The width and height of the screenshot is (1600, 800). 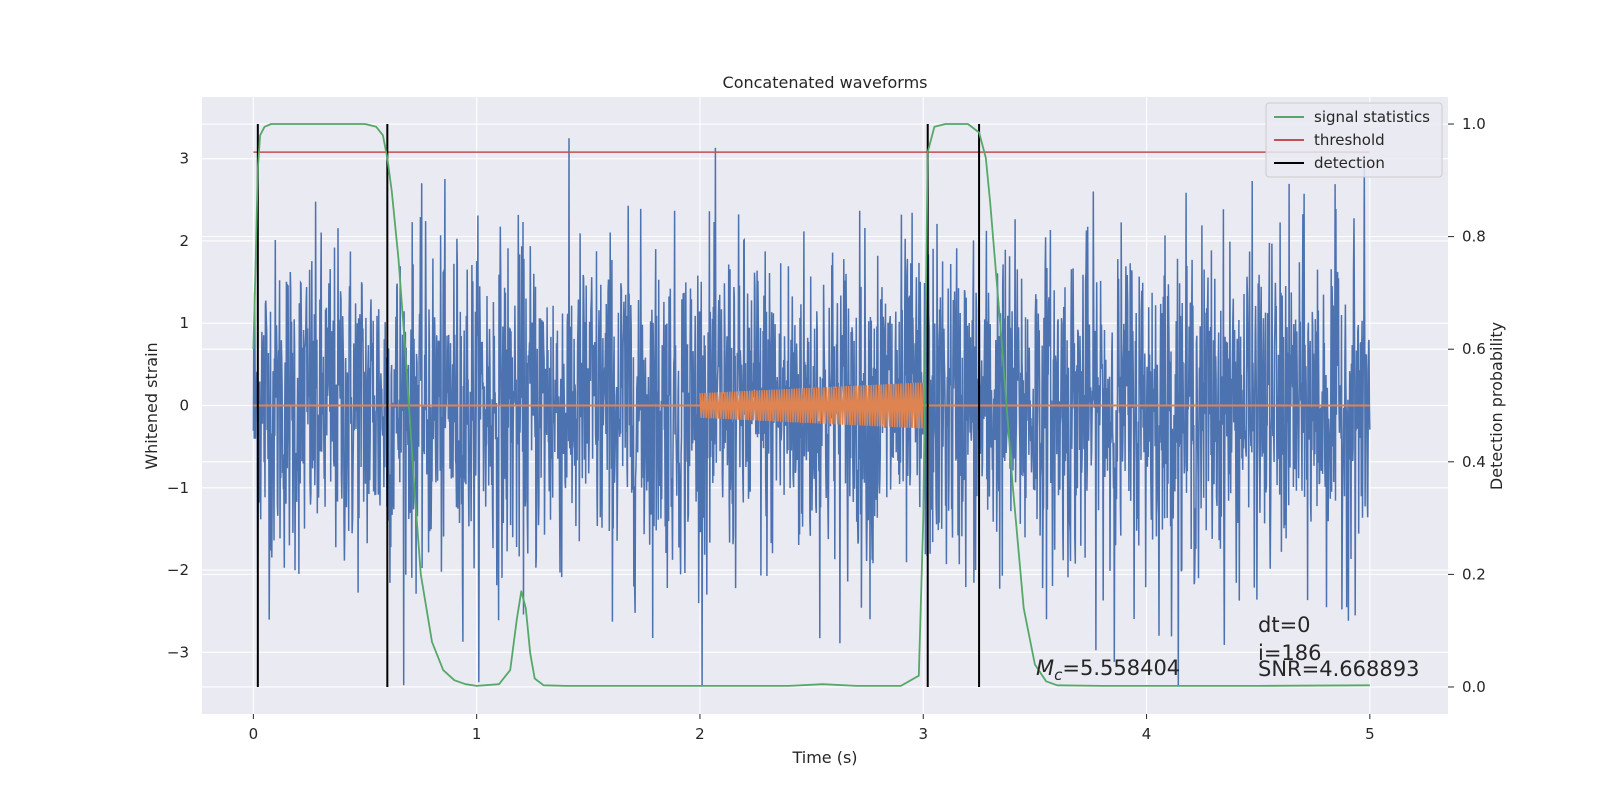 What do you see at coordinates (1284, 625) in the screenshot?
I see `dt-annotation: dt=0` at bounding box center [1284, 625].